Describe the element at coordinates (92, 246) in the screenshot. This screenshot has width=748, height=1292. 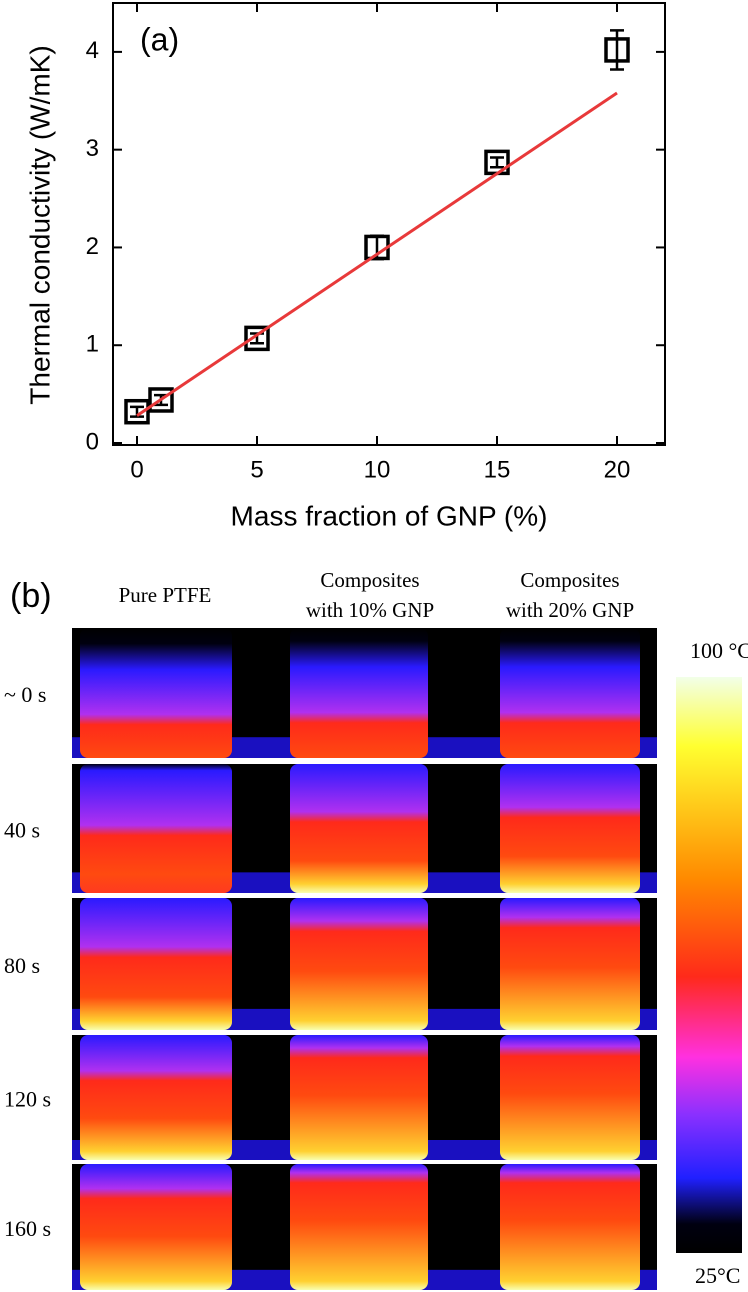
I see `y-tick-label: 2` at that location.